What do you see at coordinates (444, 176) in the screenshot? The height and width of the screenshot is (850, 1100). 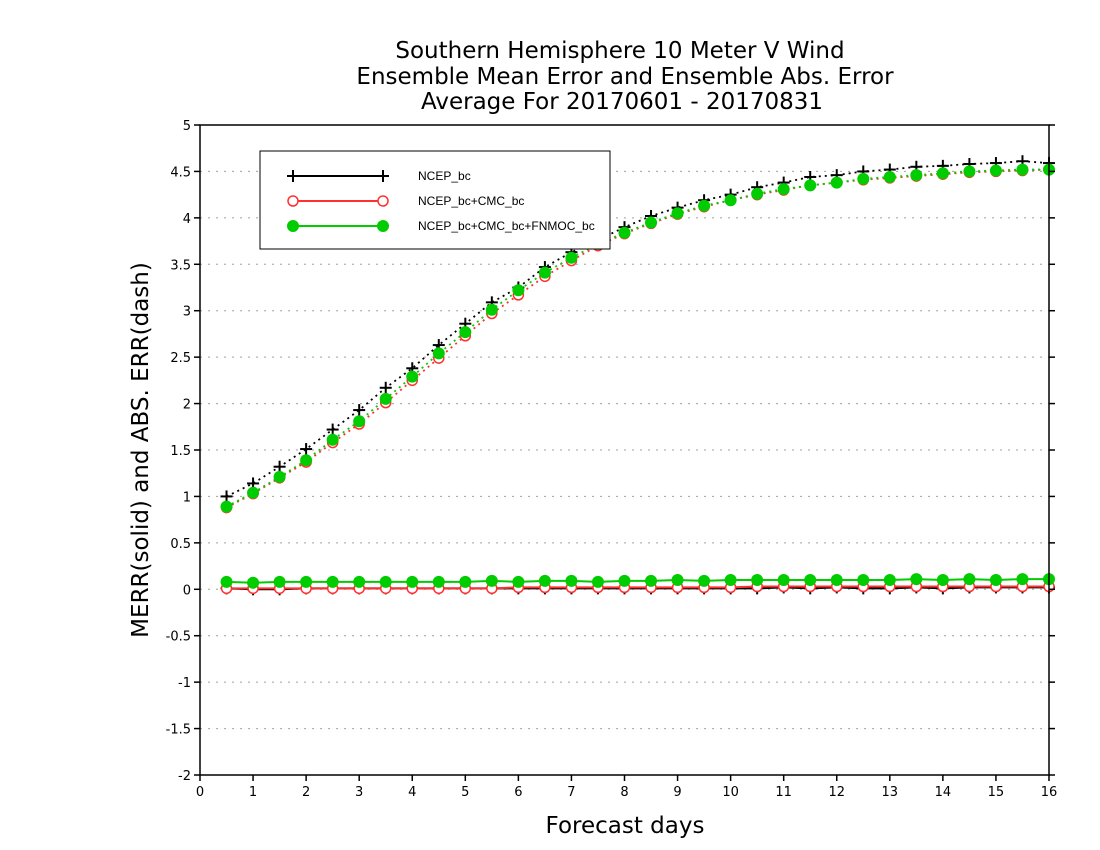 I see `legend-label: NCEP_bc` at bounding box center [444, 176].